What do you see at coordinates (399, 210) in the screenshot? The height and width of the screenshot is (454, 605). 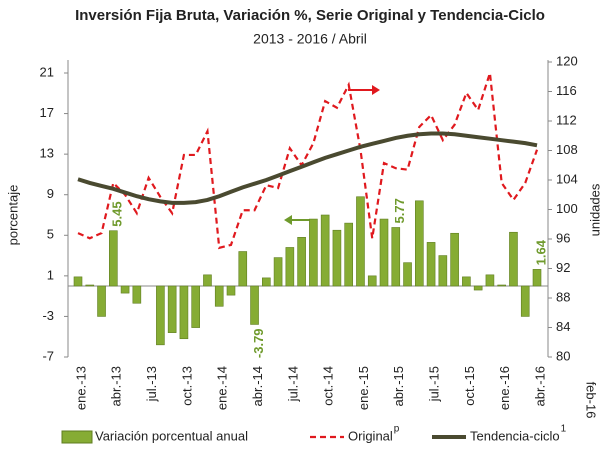 I see `value-label: 5.77` at bounding box center [399, 210].